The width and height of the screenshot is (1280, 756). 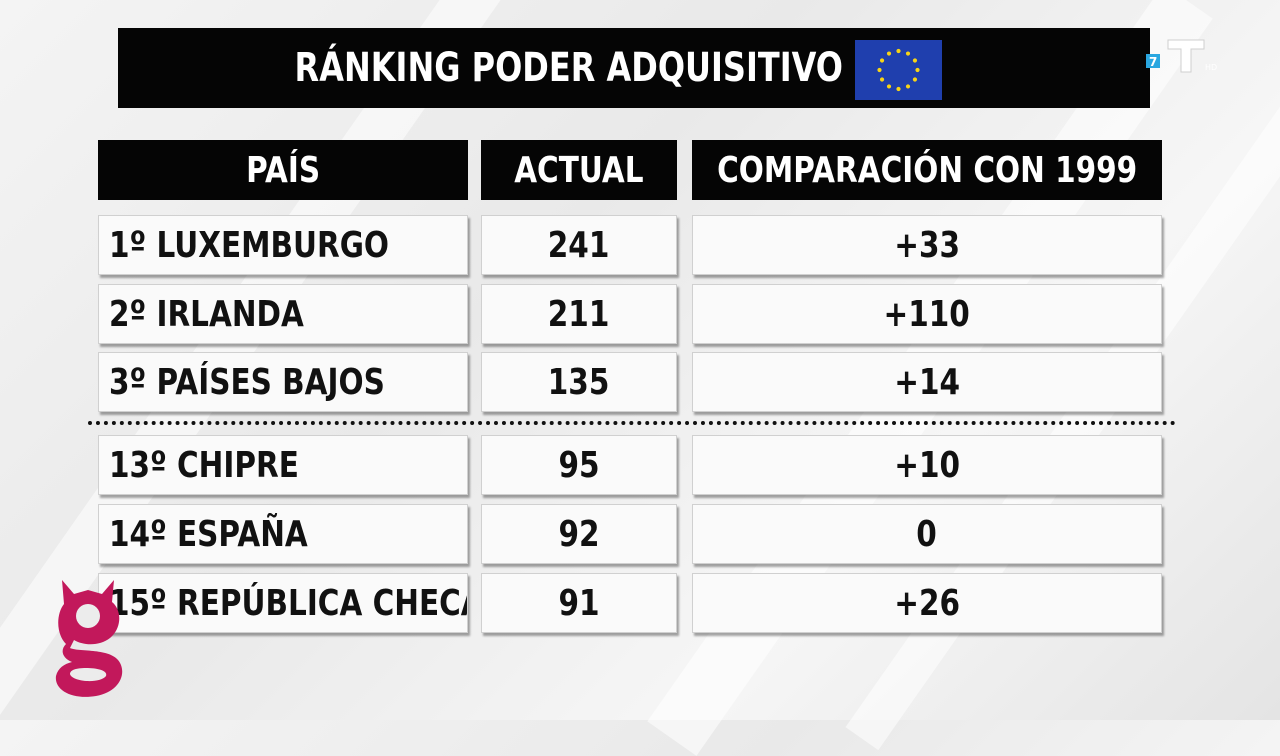 What do you see at coordinates (927, 382) in the screenshot?
I see `table-row-comparison: +14` at bounding box center [927, 382].